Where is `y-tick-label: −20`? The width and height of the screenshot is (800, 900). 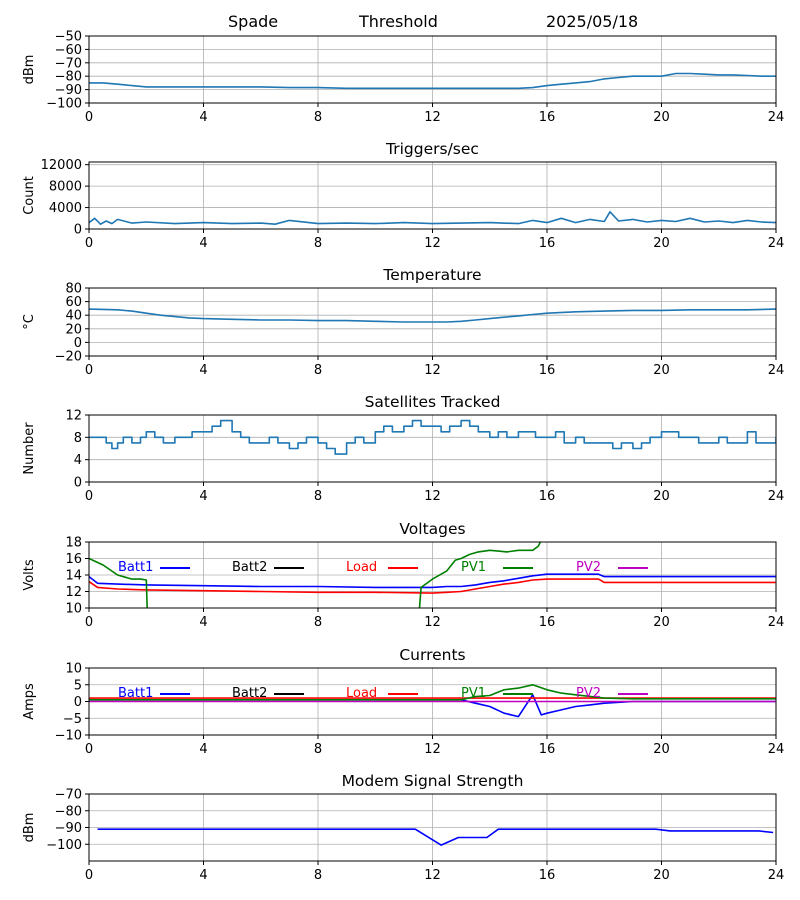
y-tick-label: −20 is located at coordinates (68, 357).